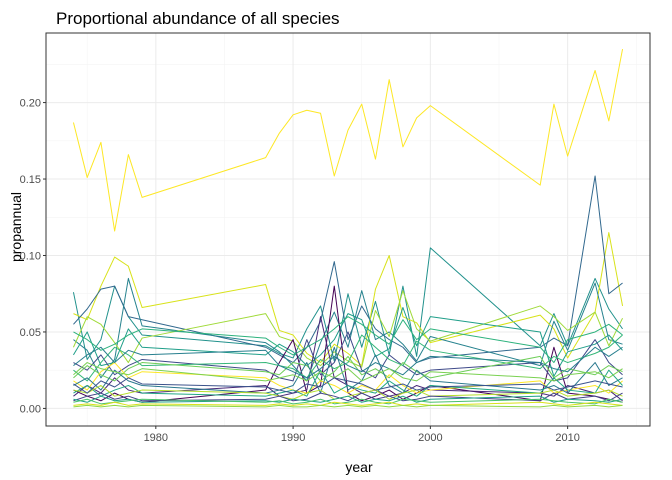  I want to click on y-tick-label: 0.20, so click(30, 104).